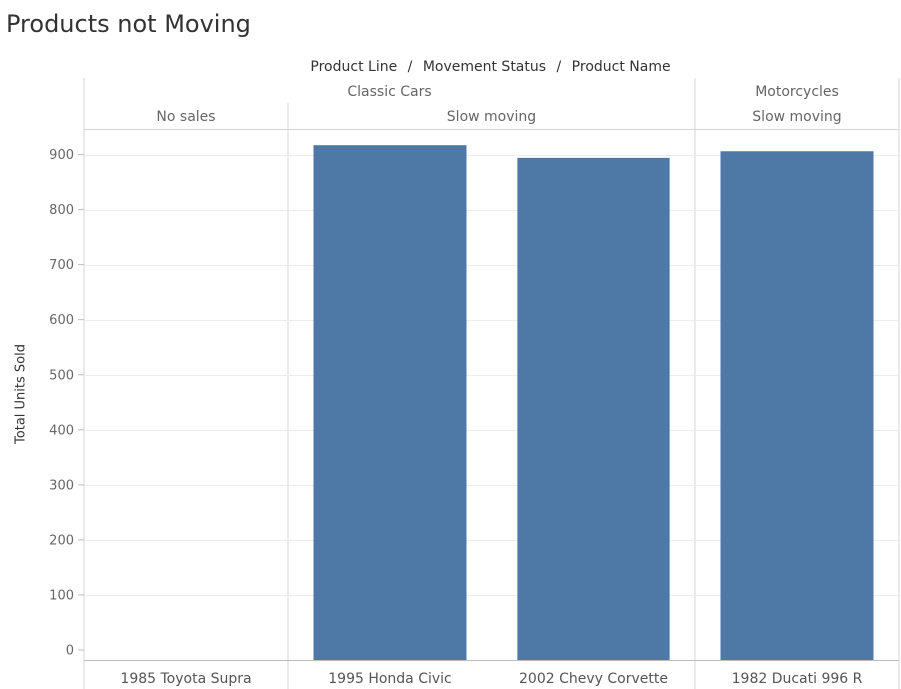 The width and height of the screenshot is (901, 689). What do you see at coordinates (61, 210) in the screenshot?
I see `y-tick-label: 800` at bounding box center [61, 210].